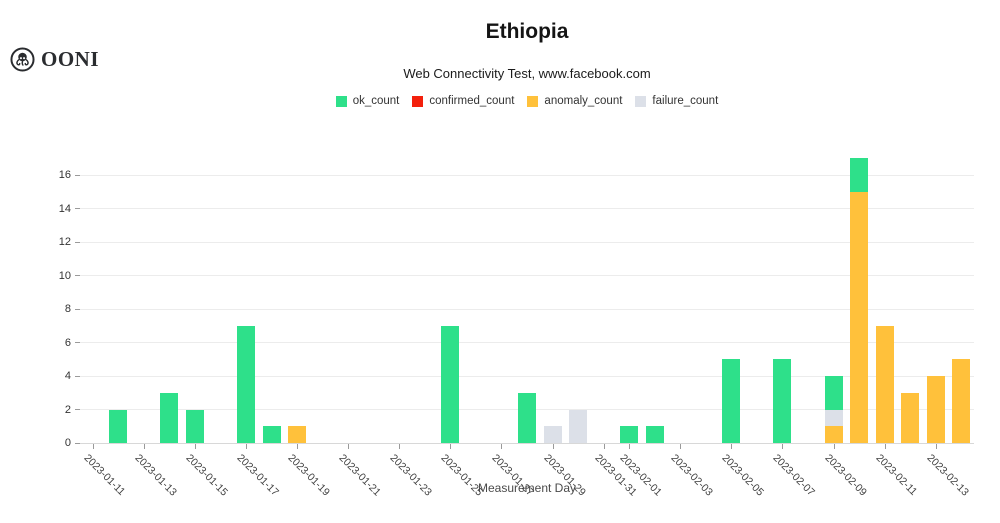  Describe the element at coordinates (64, 242) in the screenshot. I see `y-tick-label: 12` at that location.